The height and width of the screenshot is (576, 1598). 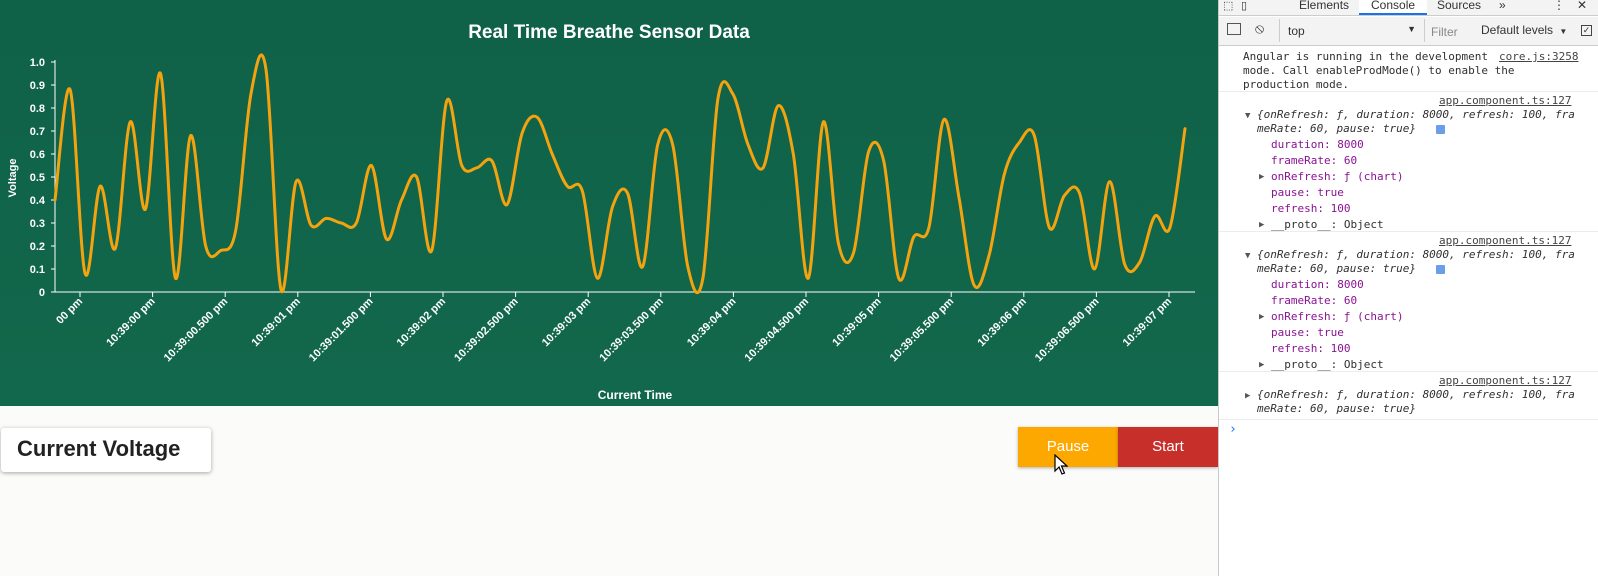 What do you see at coordinates (13, 178) in the screenshot?
I see `y-axis-label: Voltage` at bounding box center [13, 178].